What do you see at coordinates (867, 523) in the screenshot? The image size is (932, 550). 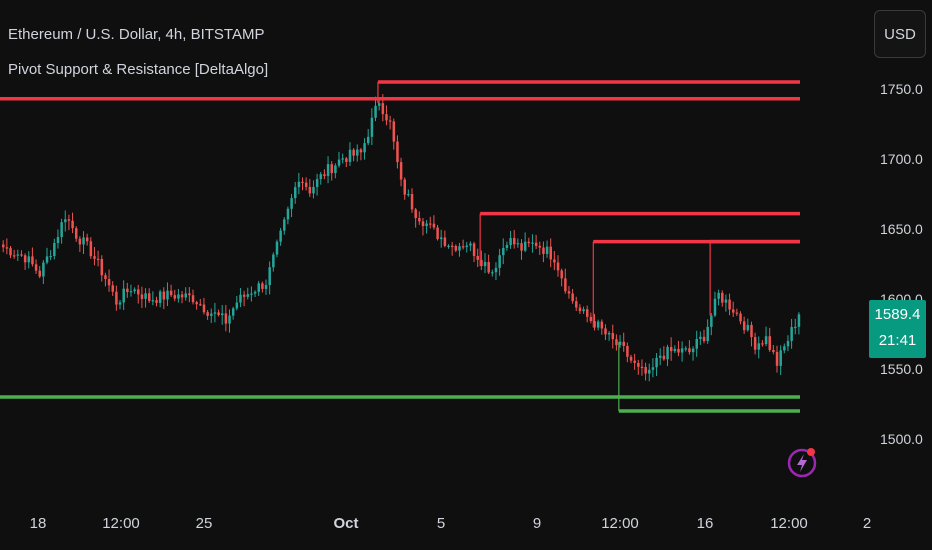 I see `x-tick-label: 2` at bounding box center [867, 523].